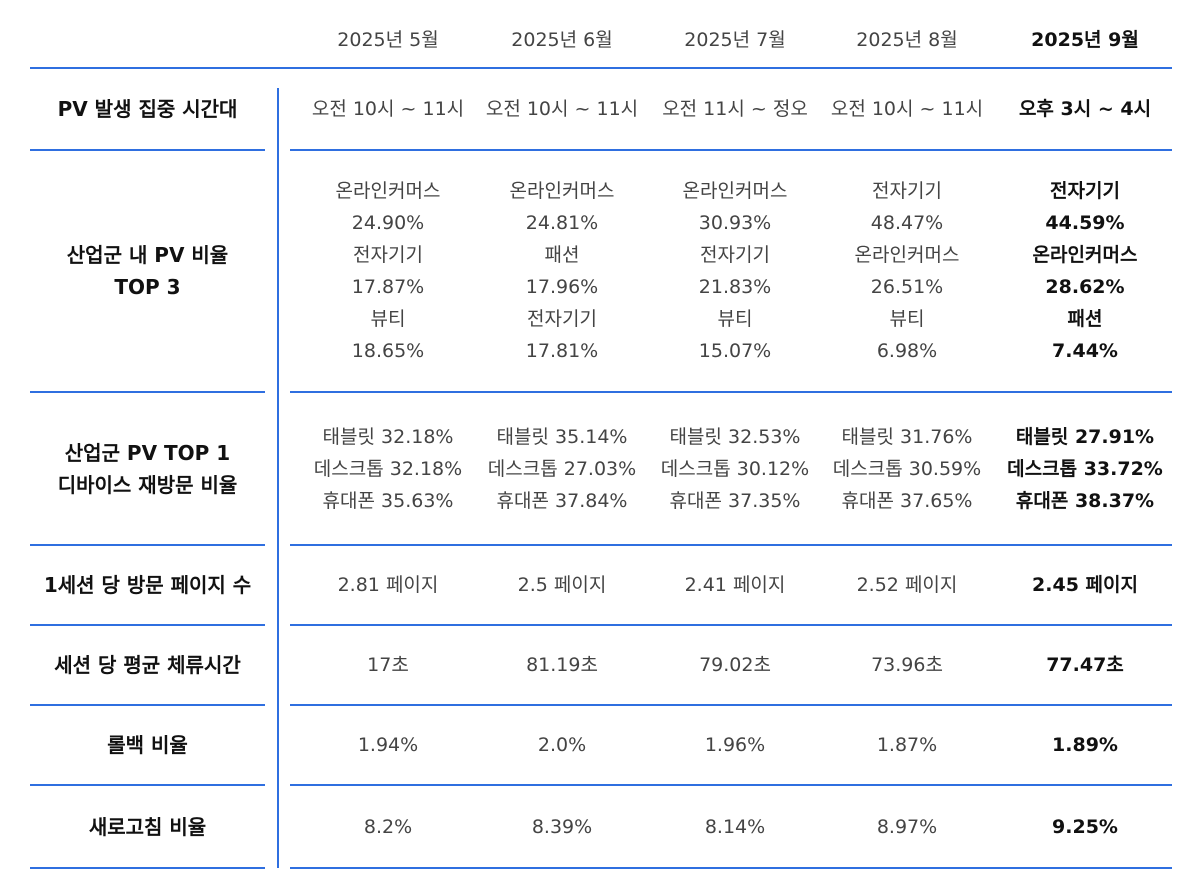 The width and height of the screenshot is (1200, 895). I want to click on cell-value: 15.07%, so click(735, 351).